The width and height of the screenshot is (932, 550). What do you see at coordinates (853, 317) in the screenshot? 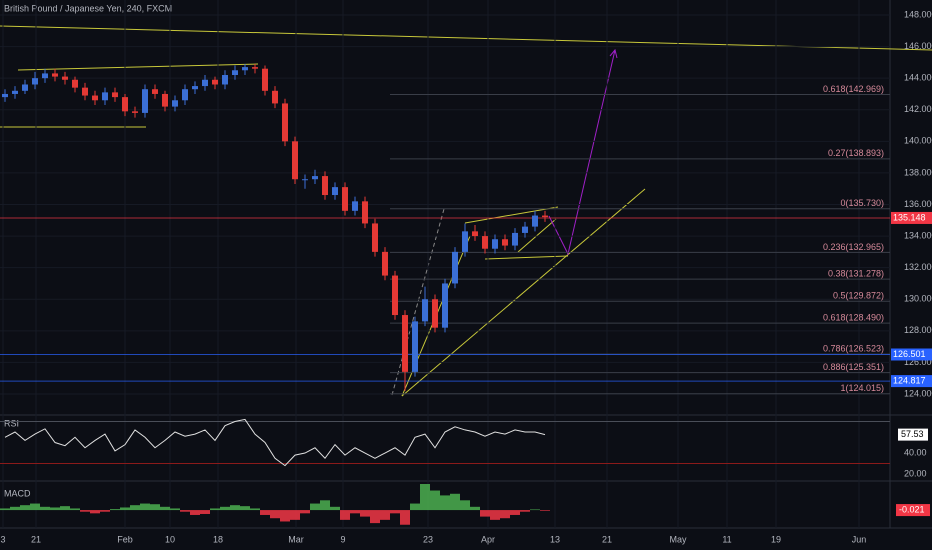
I see `fib-label: 0.618(128.490)` at bounding box center [853, 317].